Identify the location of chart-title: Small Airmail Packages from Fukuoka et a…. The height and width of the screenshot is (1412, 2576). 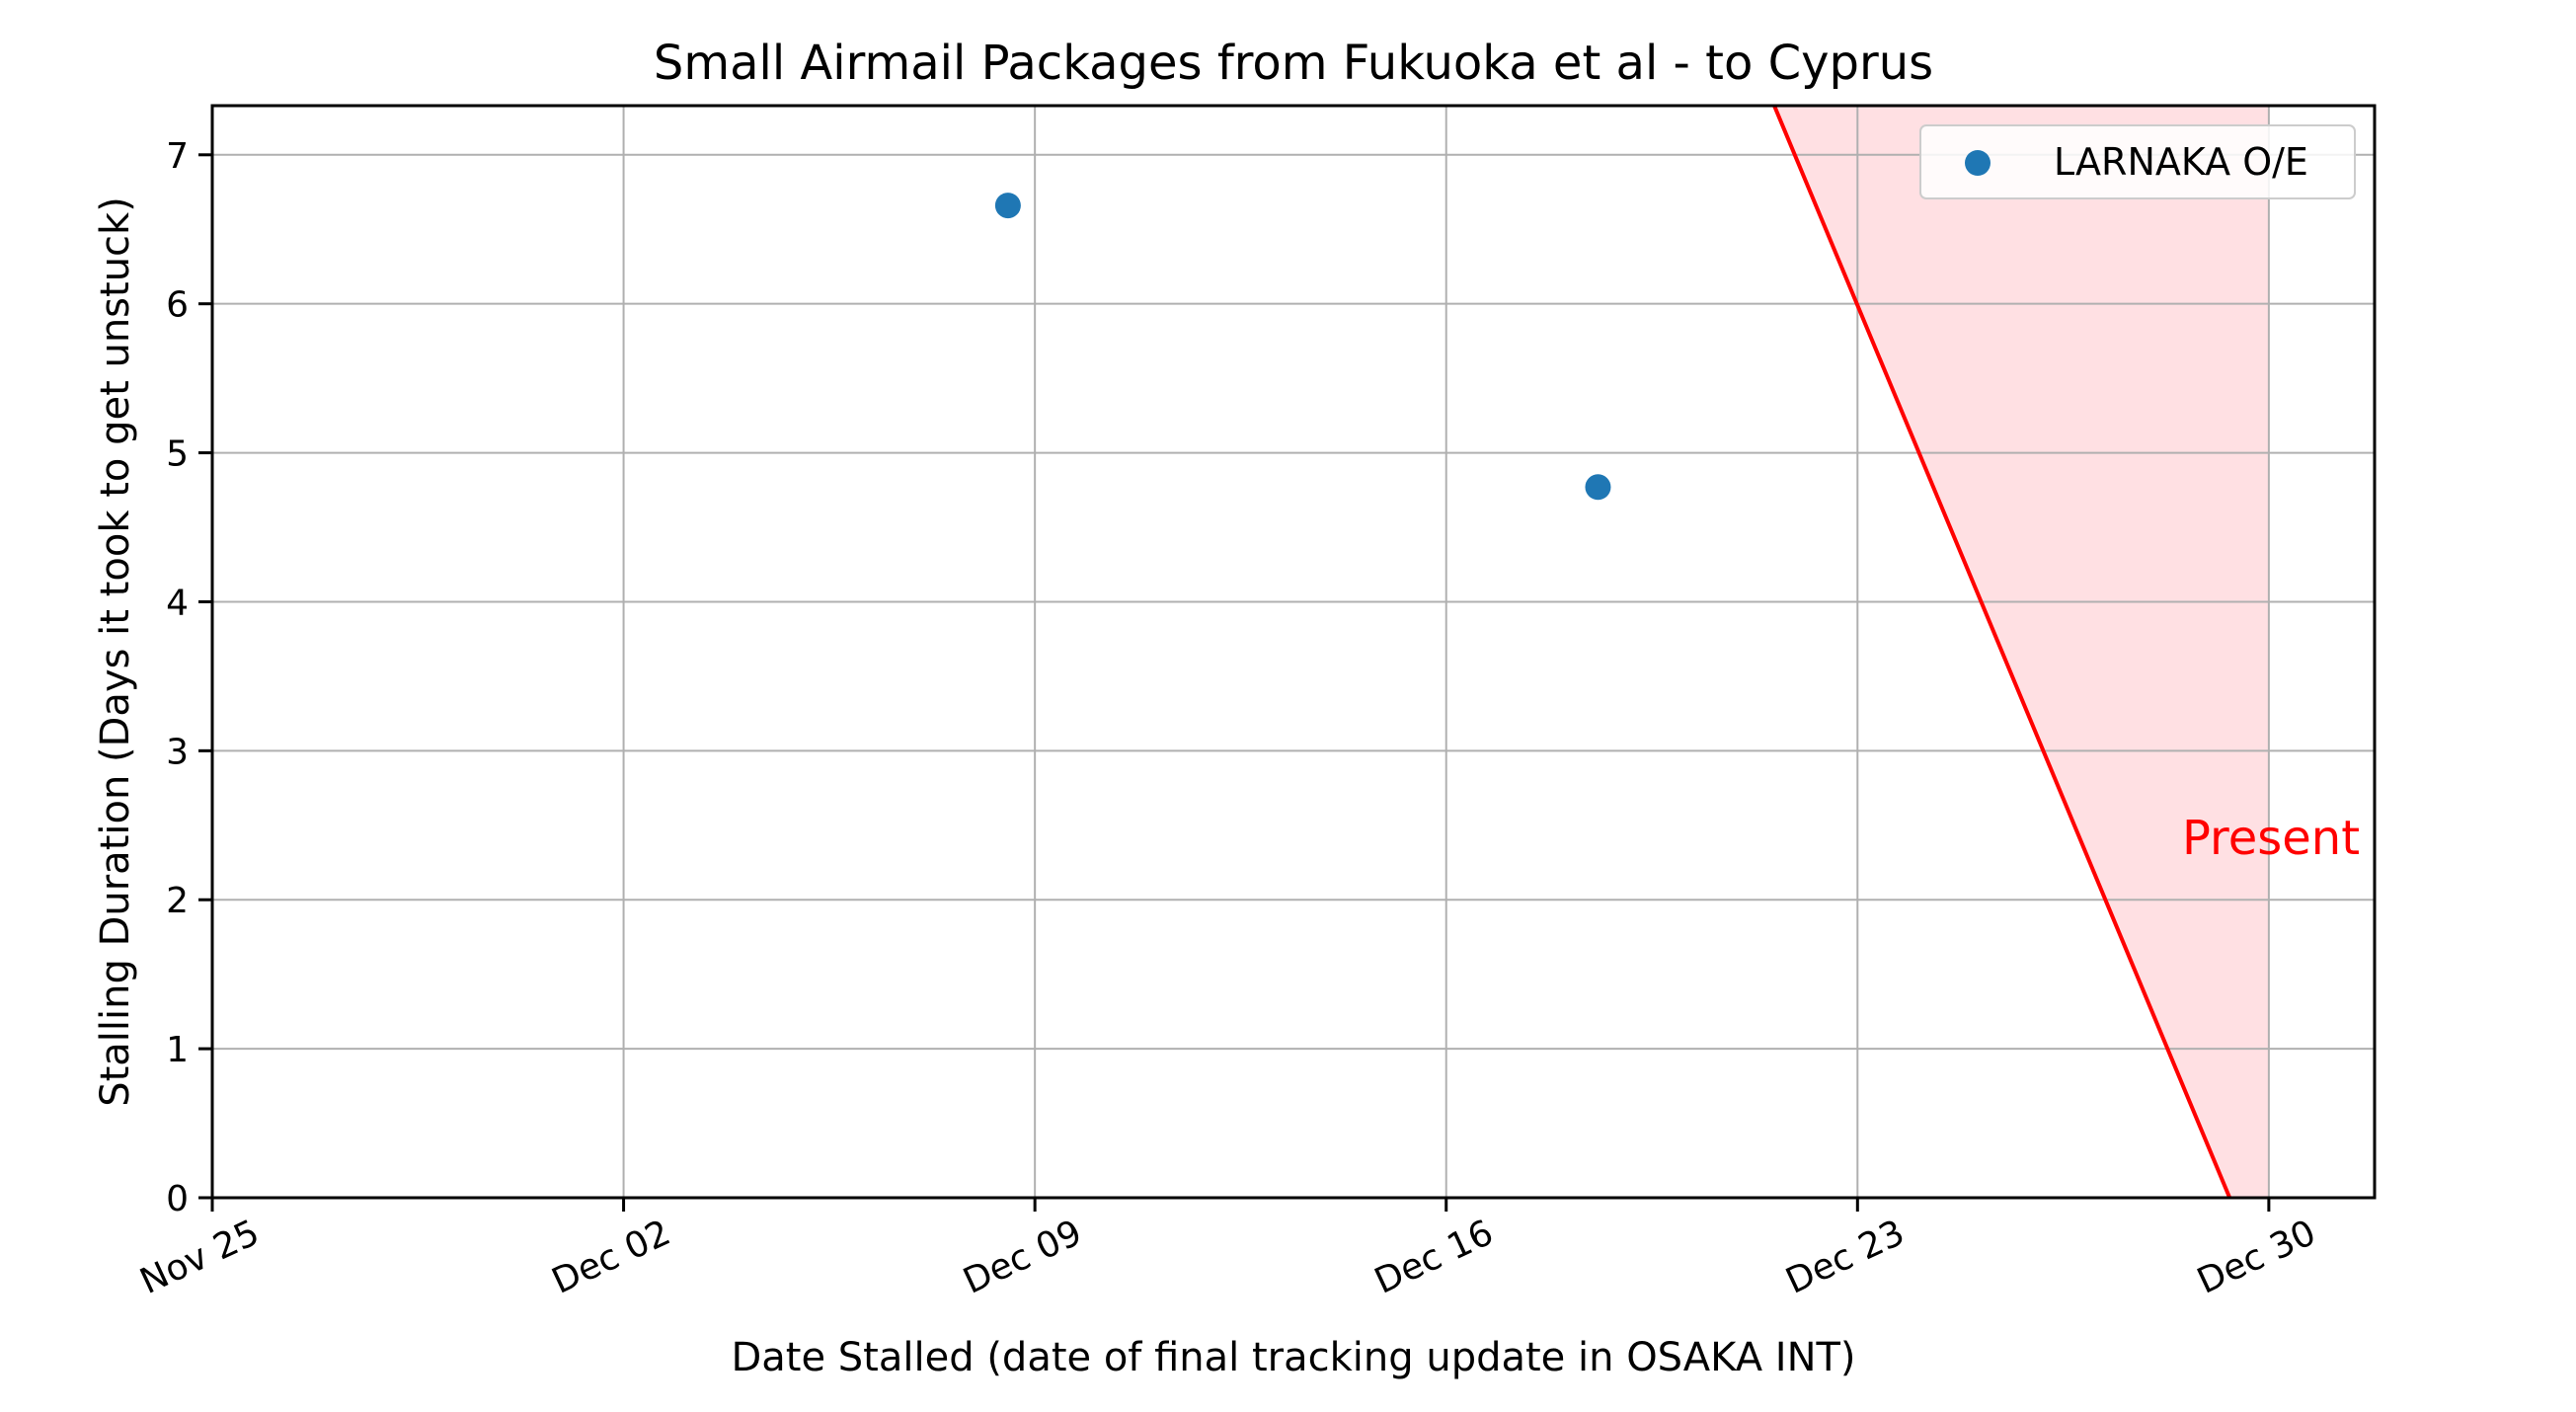
(1293, 64).